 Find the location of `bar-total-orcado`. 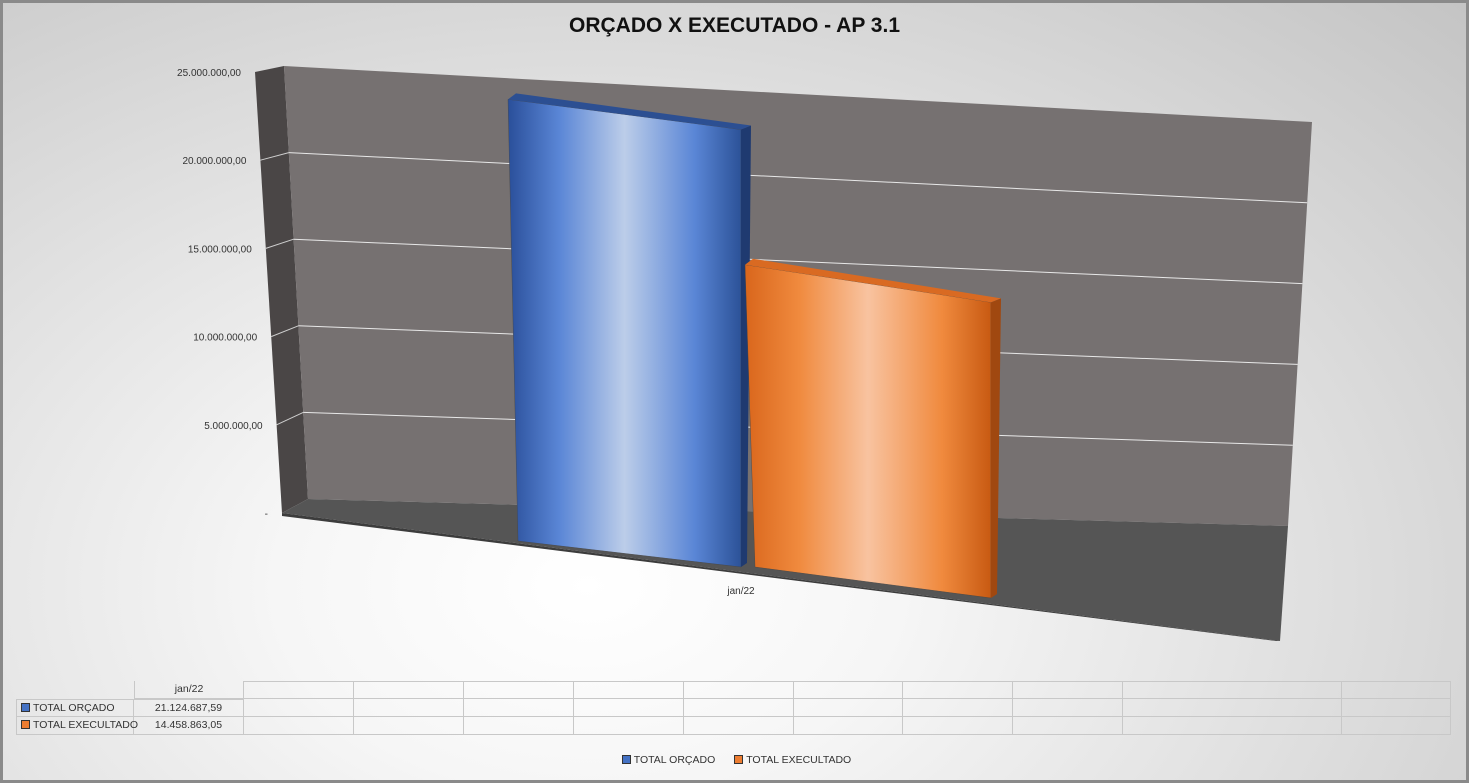

bar-total-orcado is located at coordinates (624, 333).